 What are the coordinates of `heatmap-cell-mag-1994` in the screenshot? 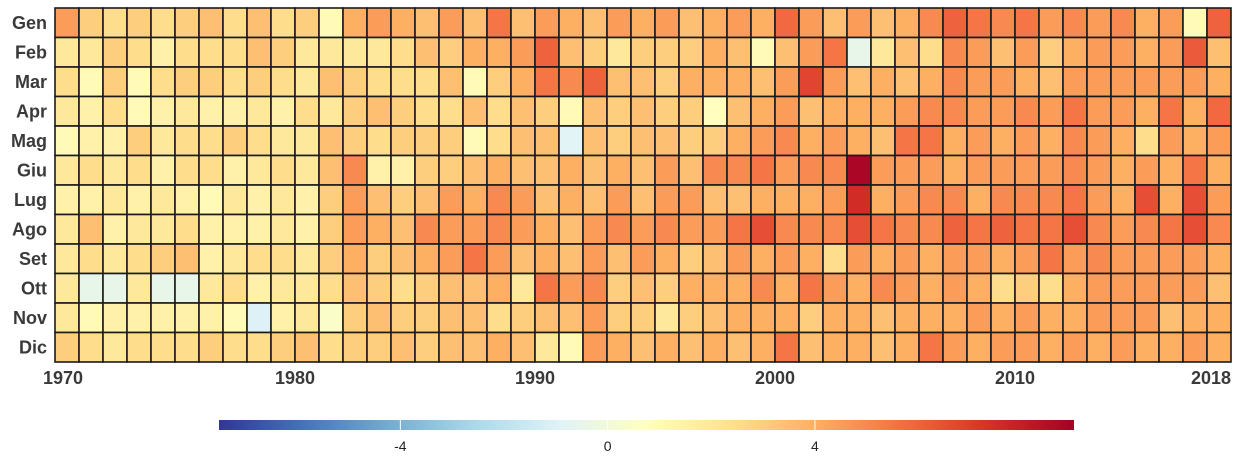 It's located at (643, 141).